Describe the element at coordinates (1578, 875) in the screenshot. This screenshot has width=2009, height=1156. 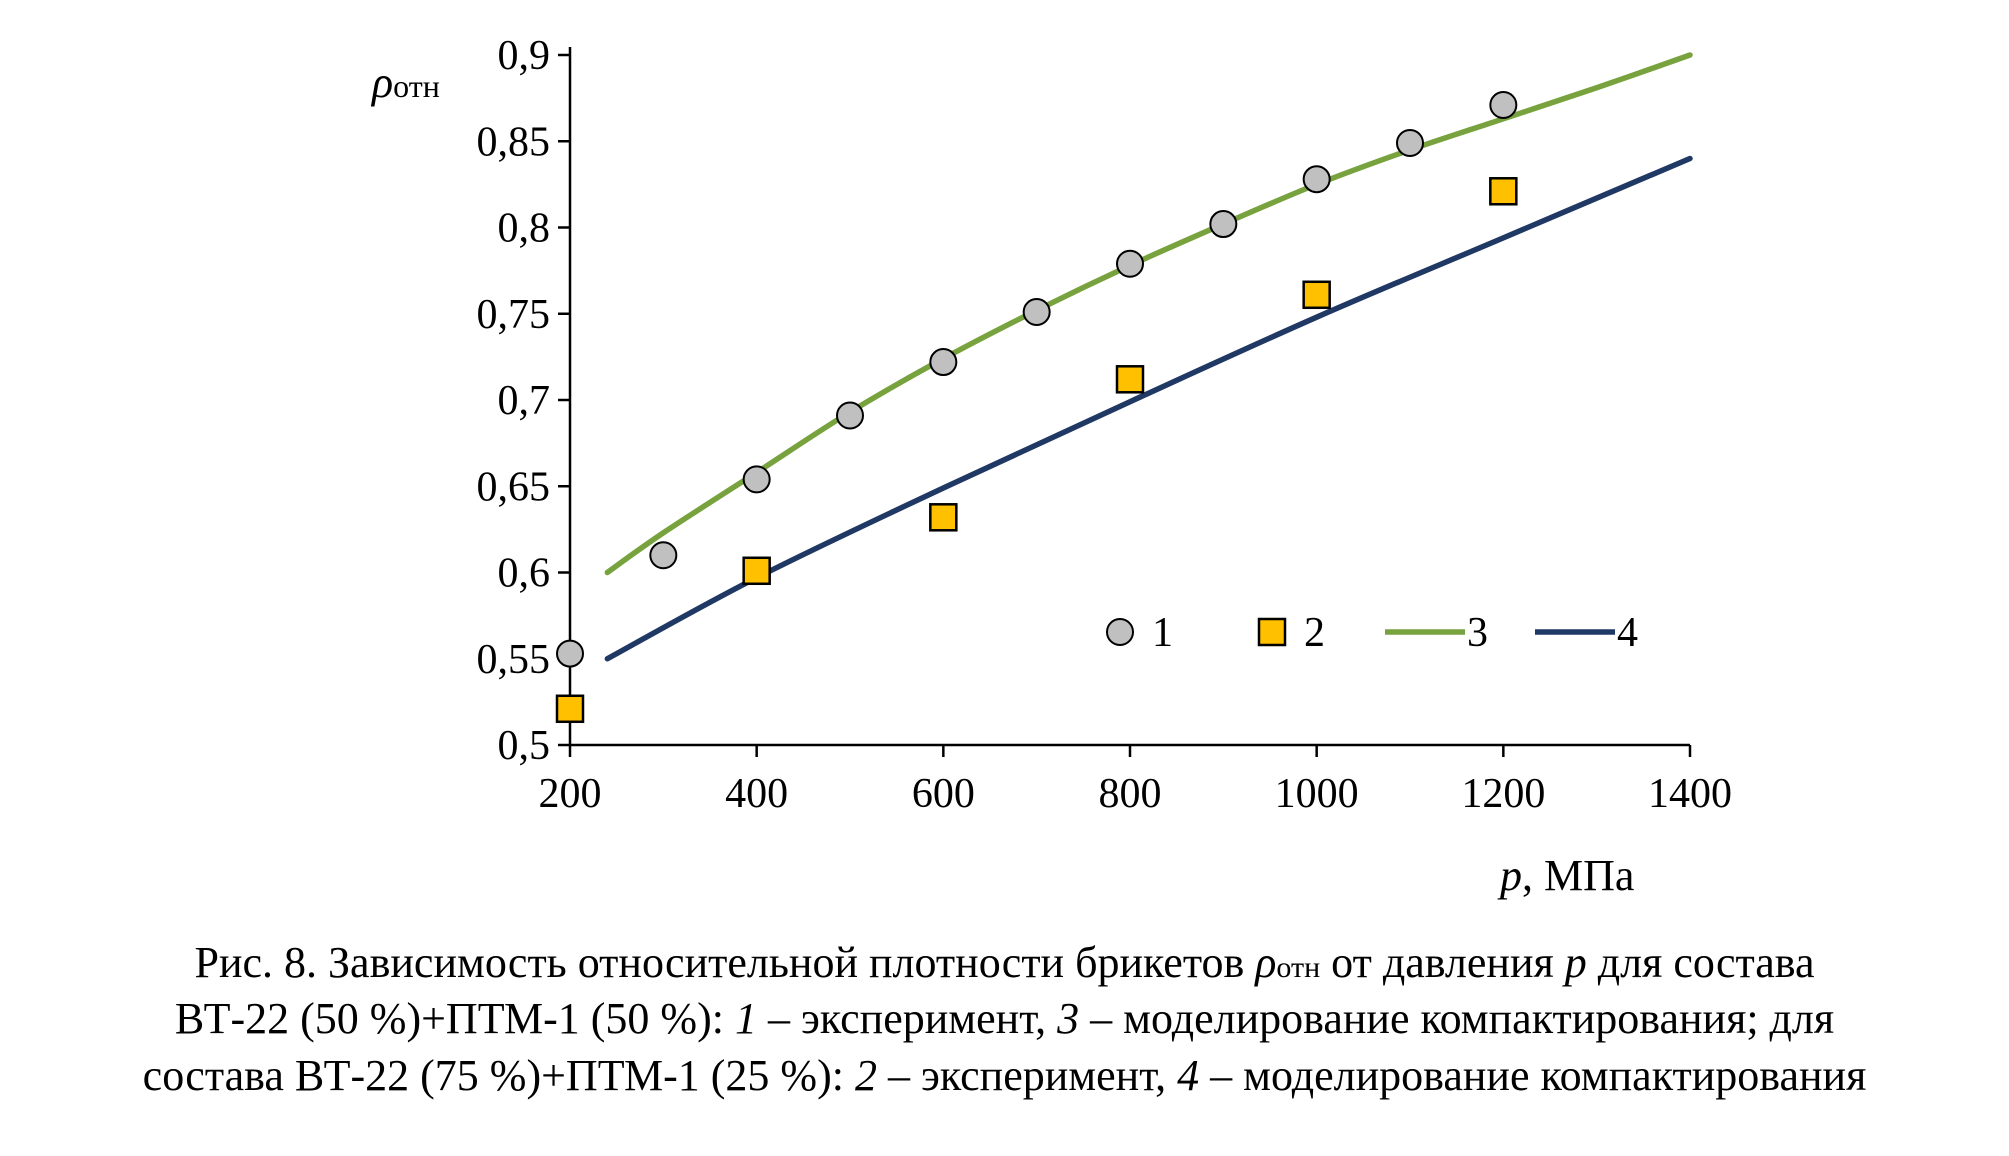
I see `x-axis-unit: , МПа` at that location.